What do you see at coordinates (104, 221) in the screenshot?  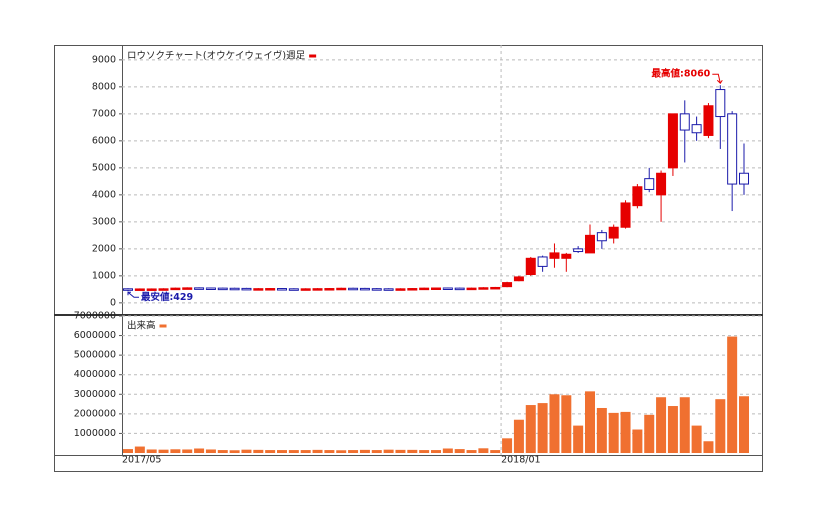 I see `y-tick-label: 3000` at bounding box center [104, 221].